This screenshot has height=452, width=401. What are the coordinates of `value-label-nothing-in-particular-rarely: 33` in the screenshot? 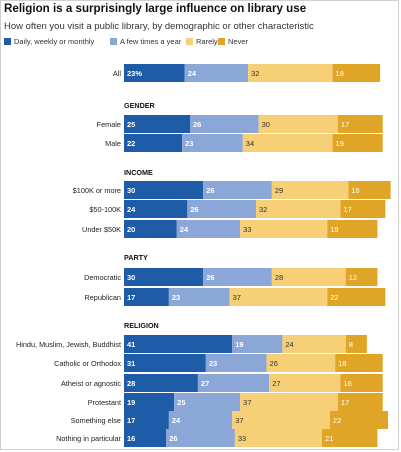 It's located at (242, 438).